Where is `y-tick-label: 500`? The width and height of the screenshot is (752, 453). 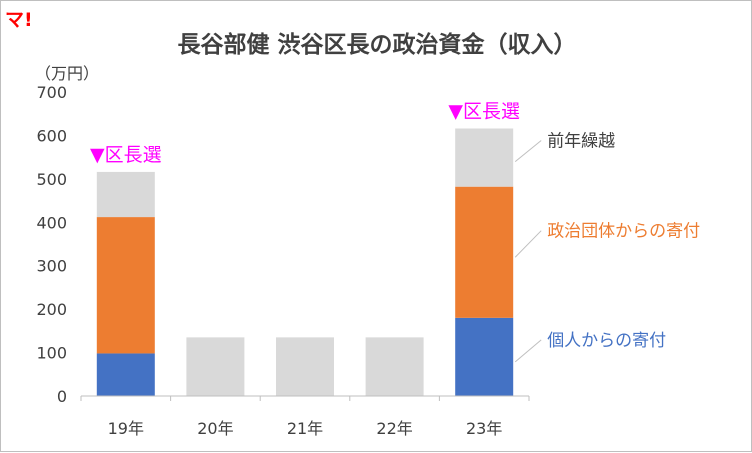 y-tick-label: 500 is located at coordinates (51, 179).